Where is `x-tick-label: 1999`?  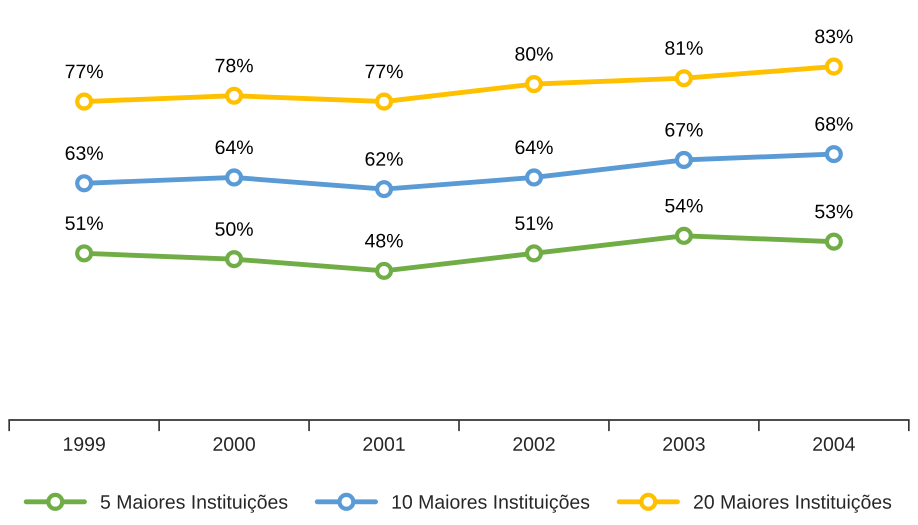
x-tick-label: 1999 is located at coordinates (84, 444).